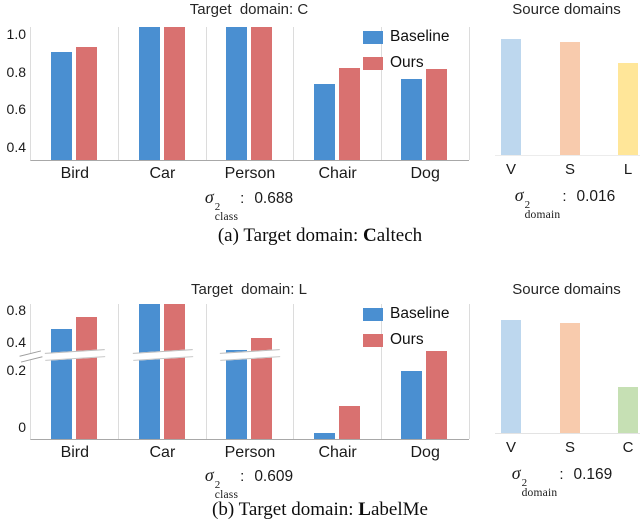  What do you see at coordinates (596, 196) in the screenshot?
I see `sigma-value: 0.016` at bounding box center [596, 196].